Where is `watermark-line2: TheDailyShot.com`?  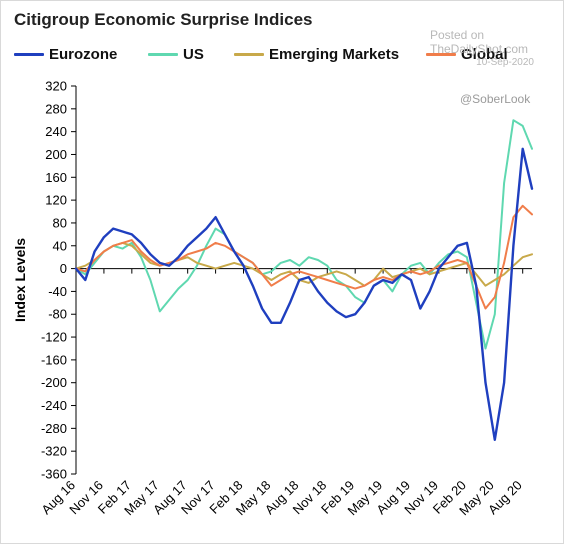 watermark-line2: TheDailyShot.com is located at coordinates (479, 49).